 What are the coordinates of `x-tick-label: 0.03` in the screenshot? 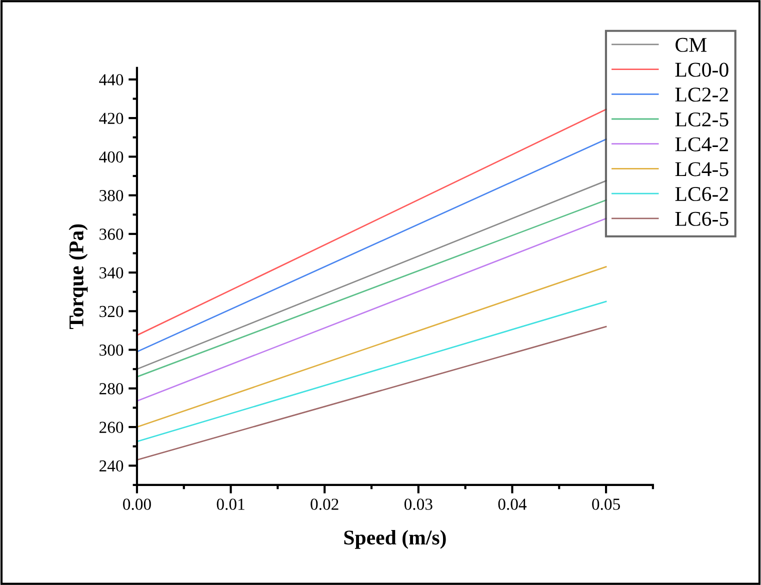 It's located at (418, 504).